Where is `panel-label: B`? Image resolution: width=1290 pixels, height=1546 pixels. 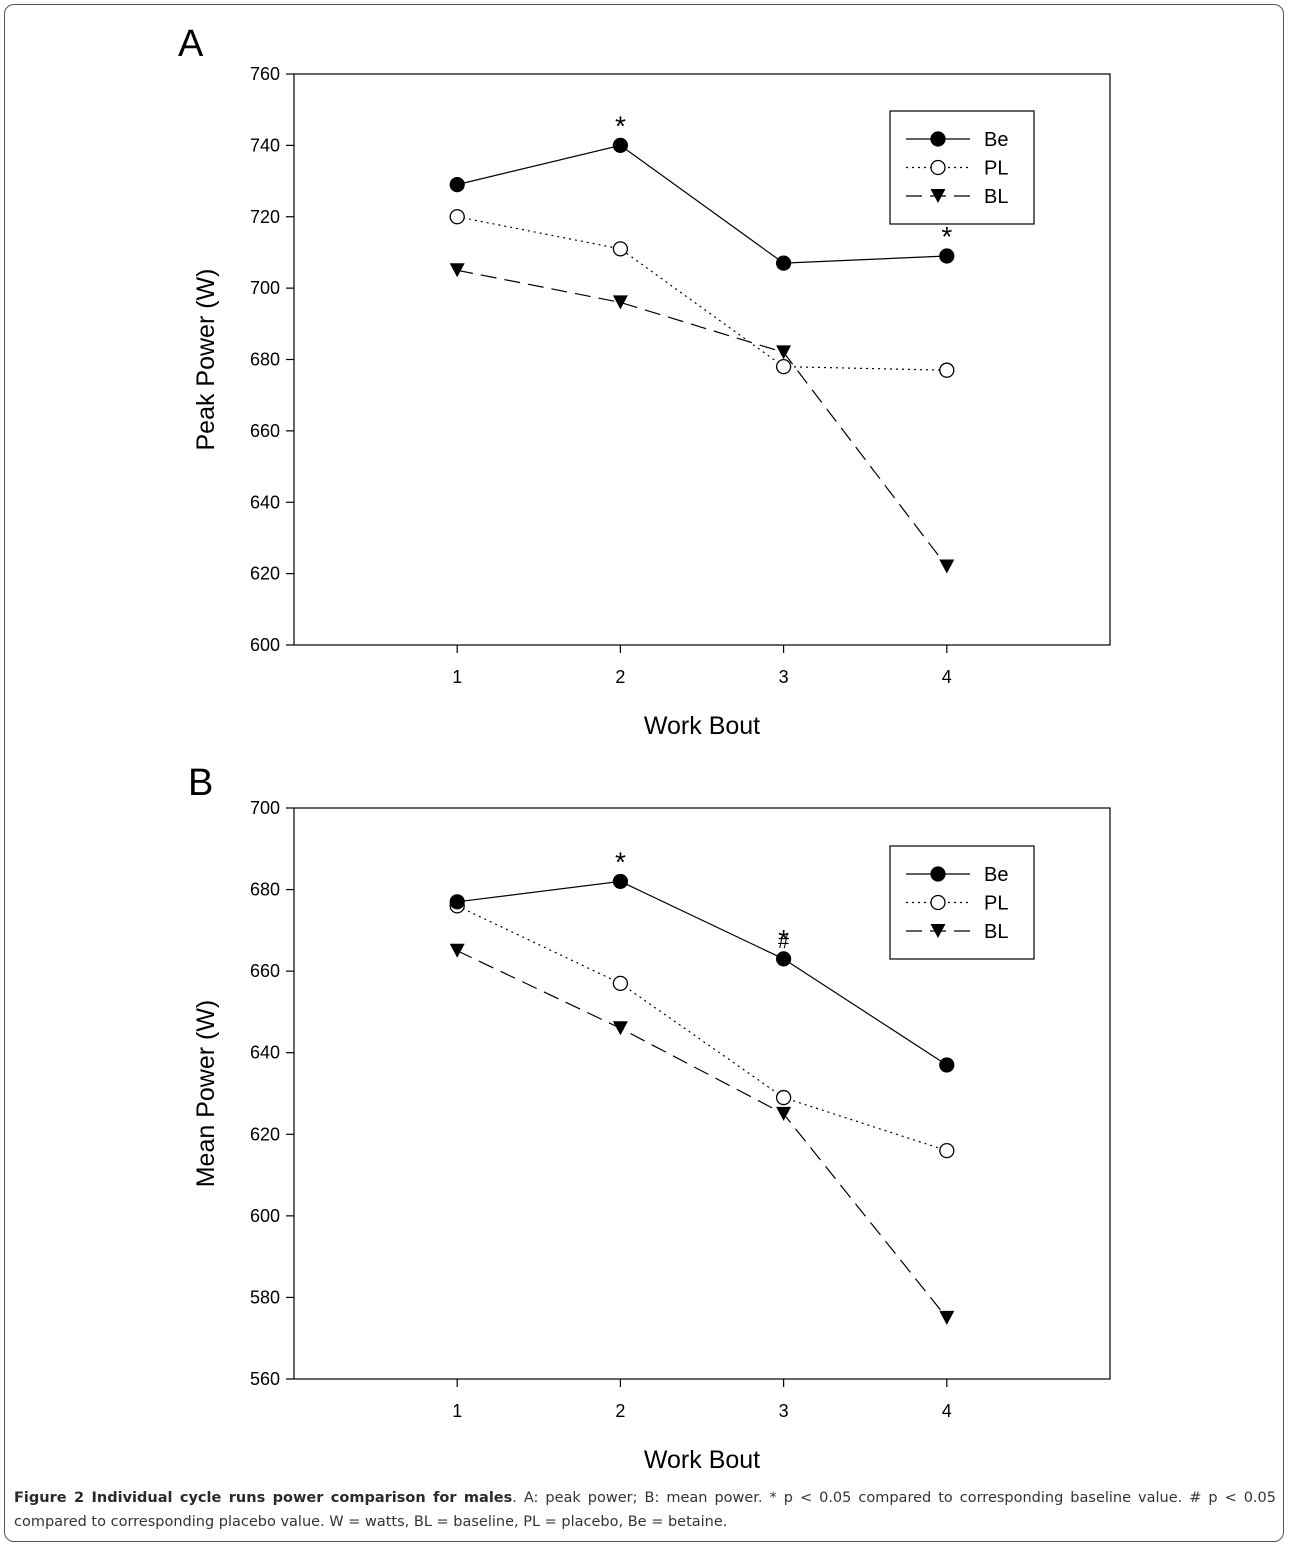
panel-label: B is located at coordinates (200, 783).